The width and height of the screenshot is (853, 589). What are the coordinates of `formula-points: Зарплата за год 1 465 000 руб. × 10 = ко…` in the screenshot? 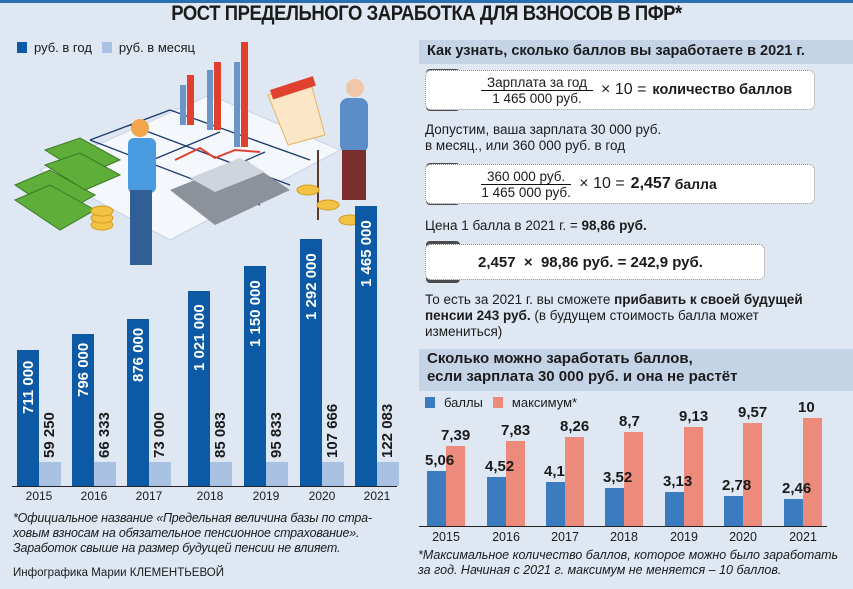 It's located at (620, 90).